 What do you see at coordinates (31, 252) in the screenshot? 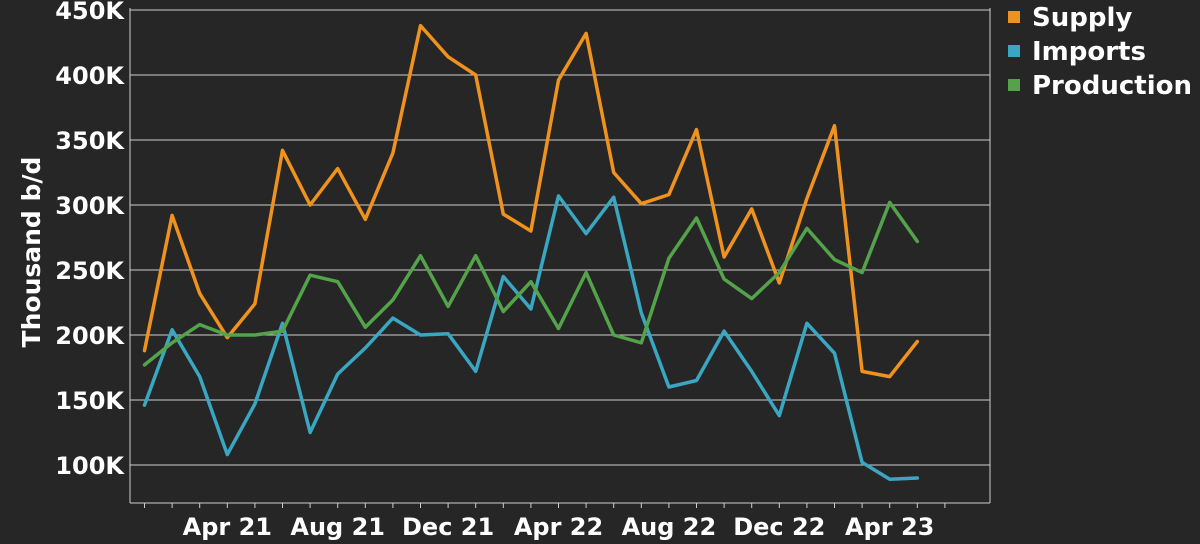
I see `y-axis-label: Thousand b/d` at bounding box center [31, 252].